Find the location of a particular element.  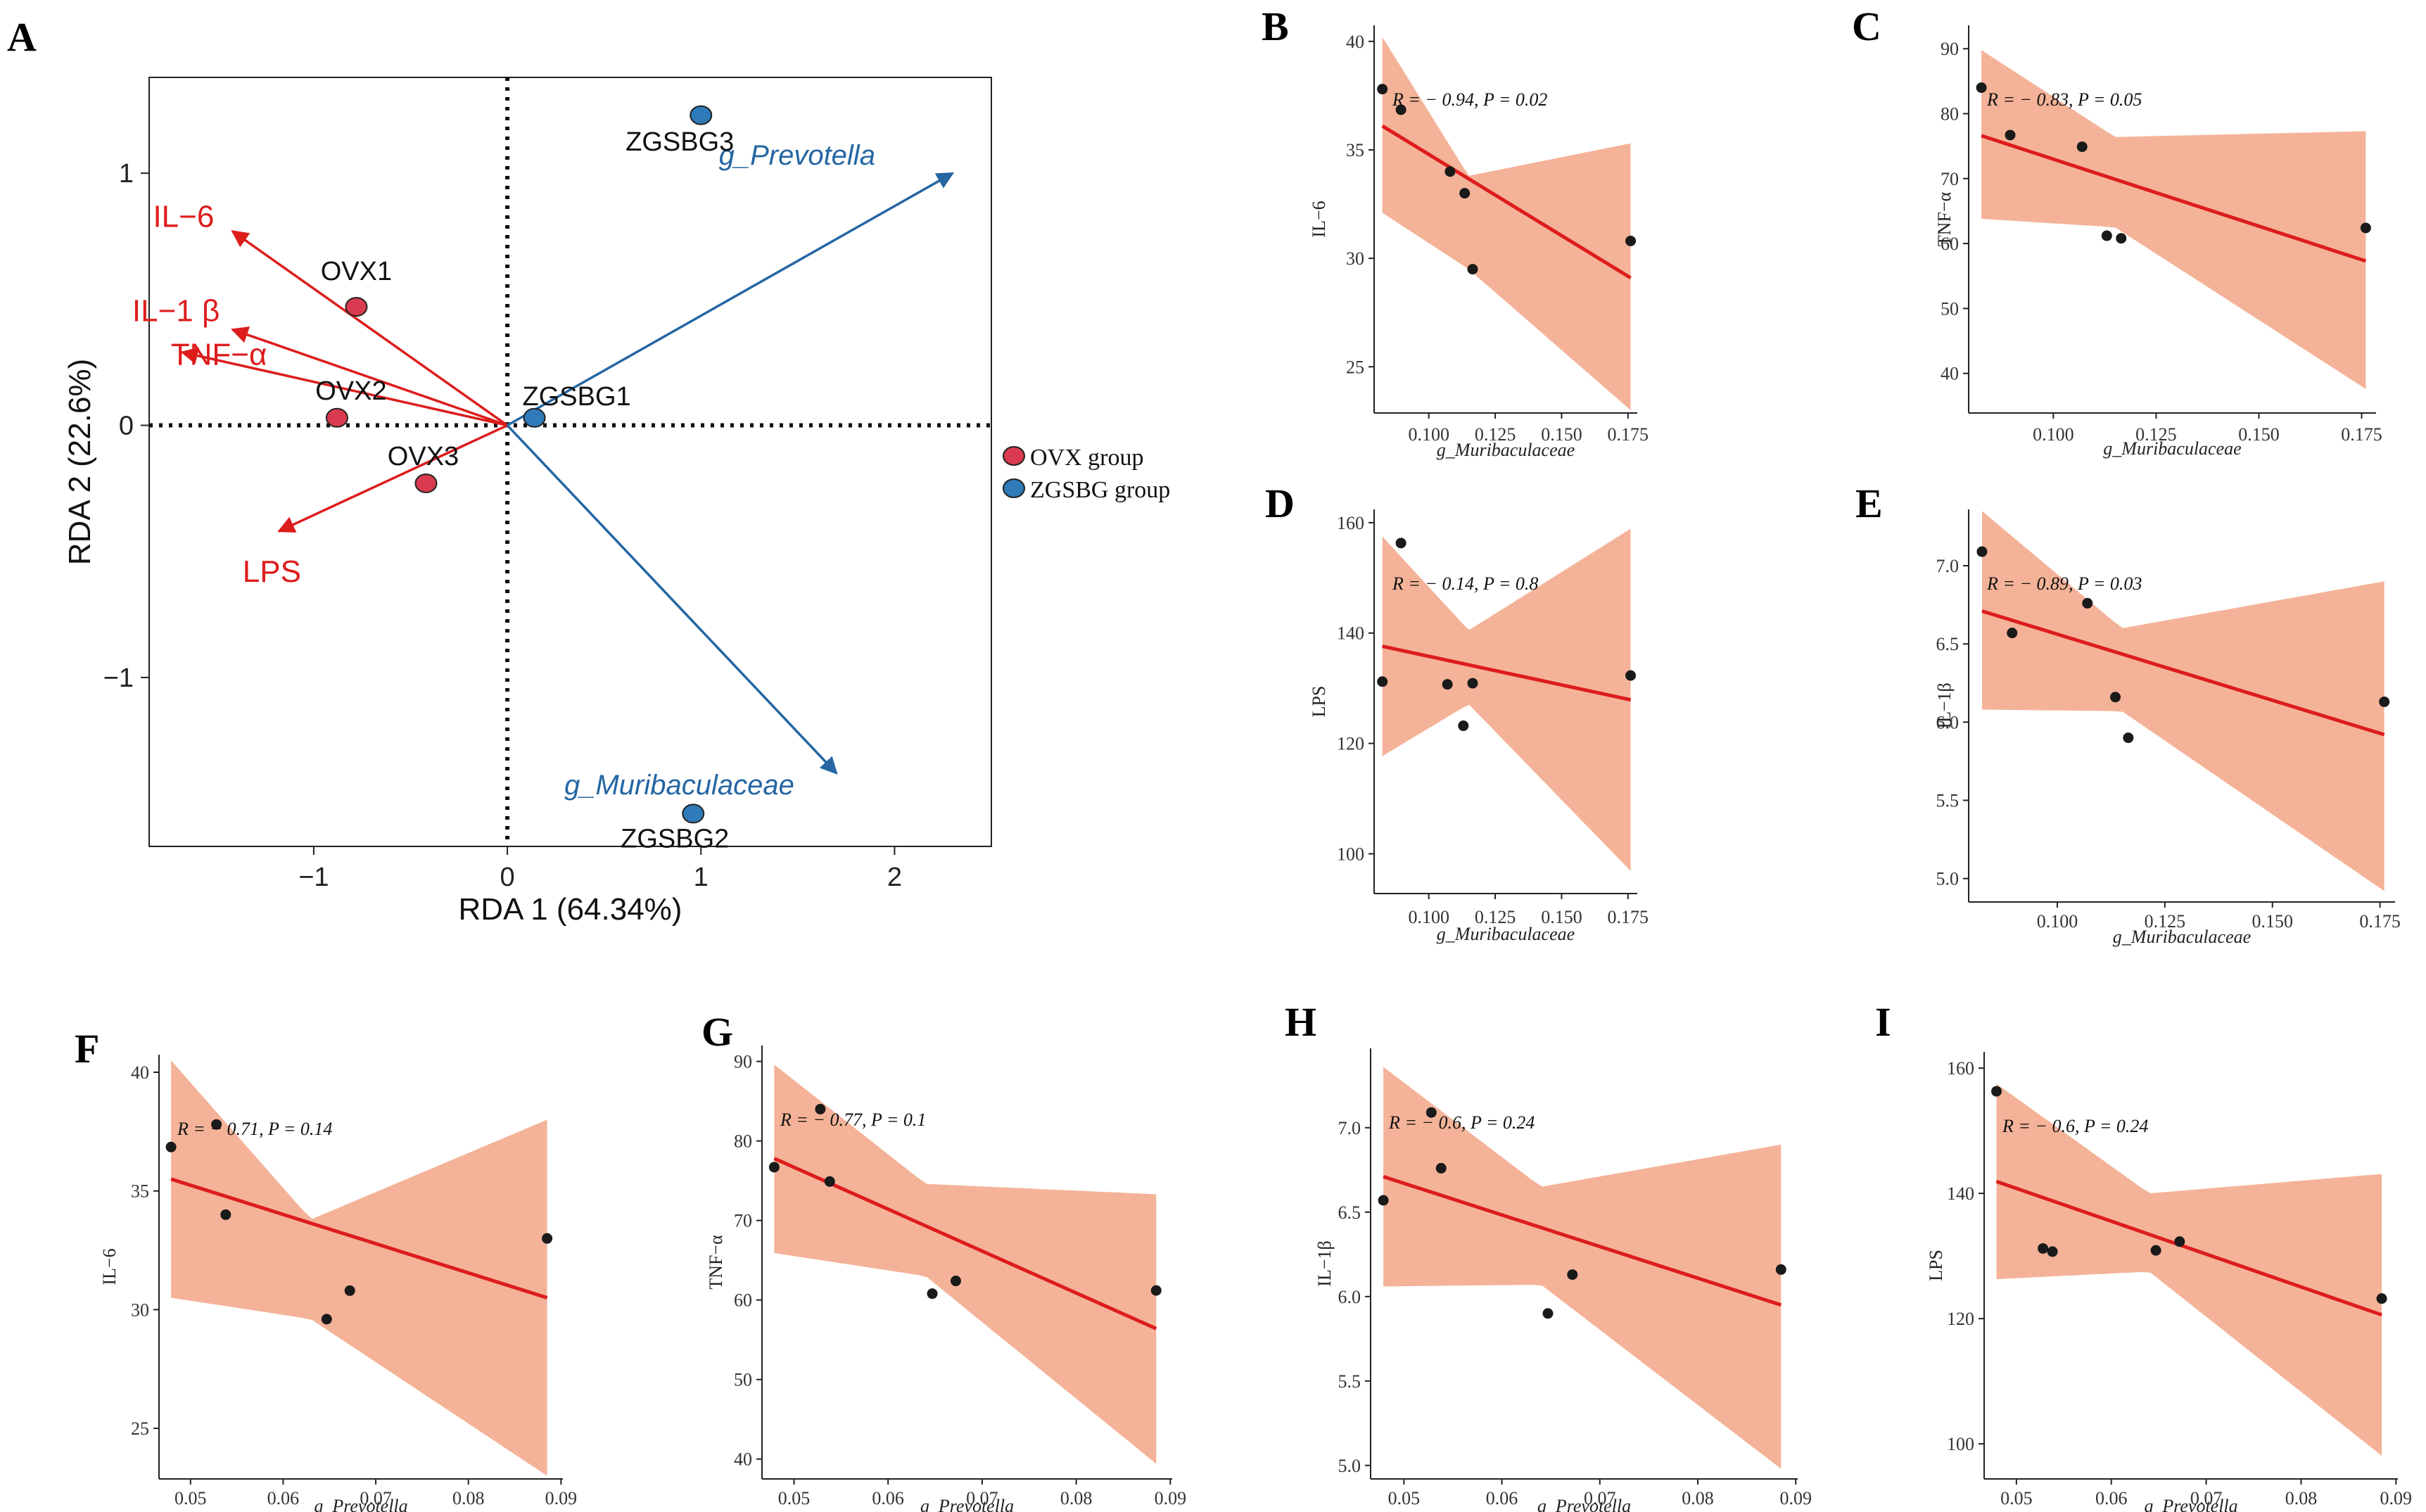

y-tick-label: 160 is located at coordinates (1350, 523).